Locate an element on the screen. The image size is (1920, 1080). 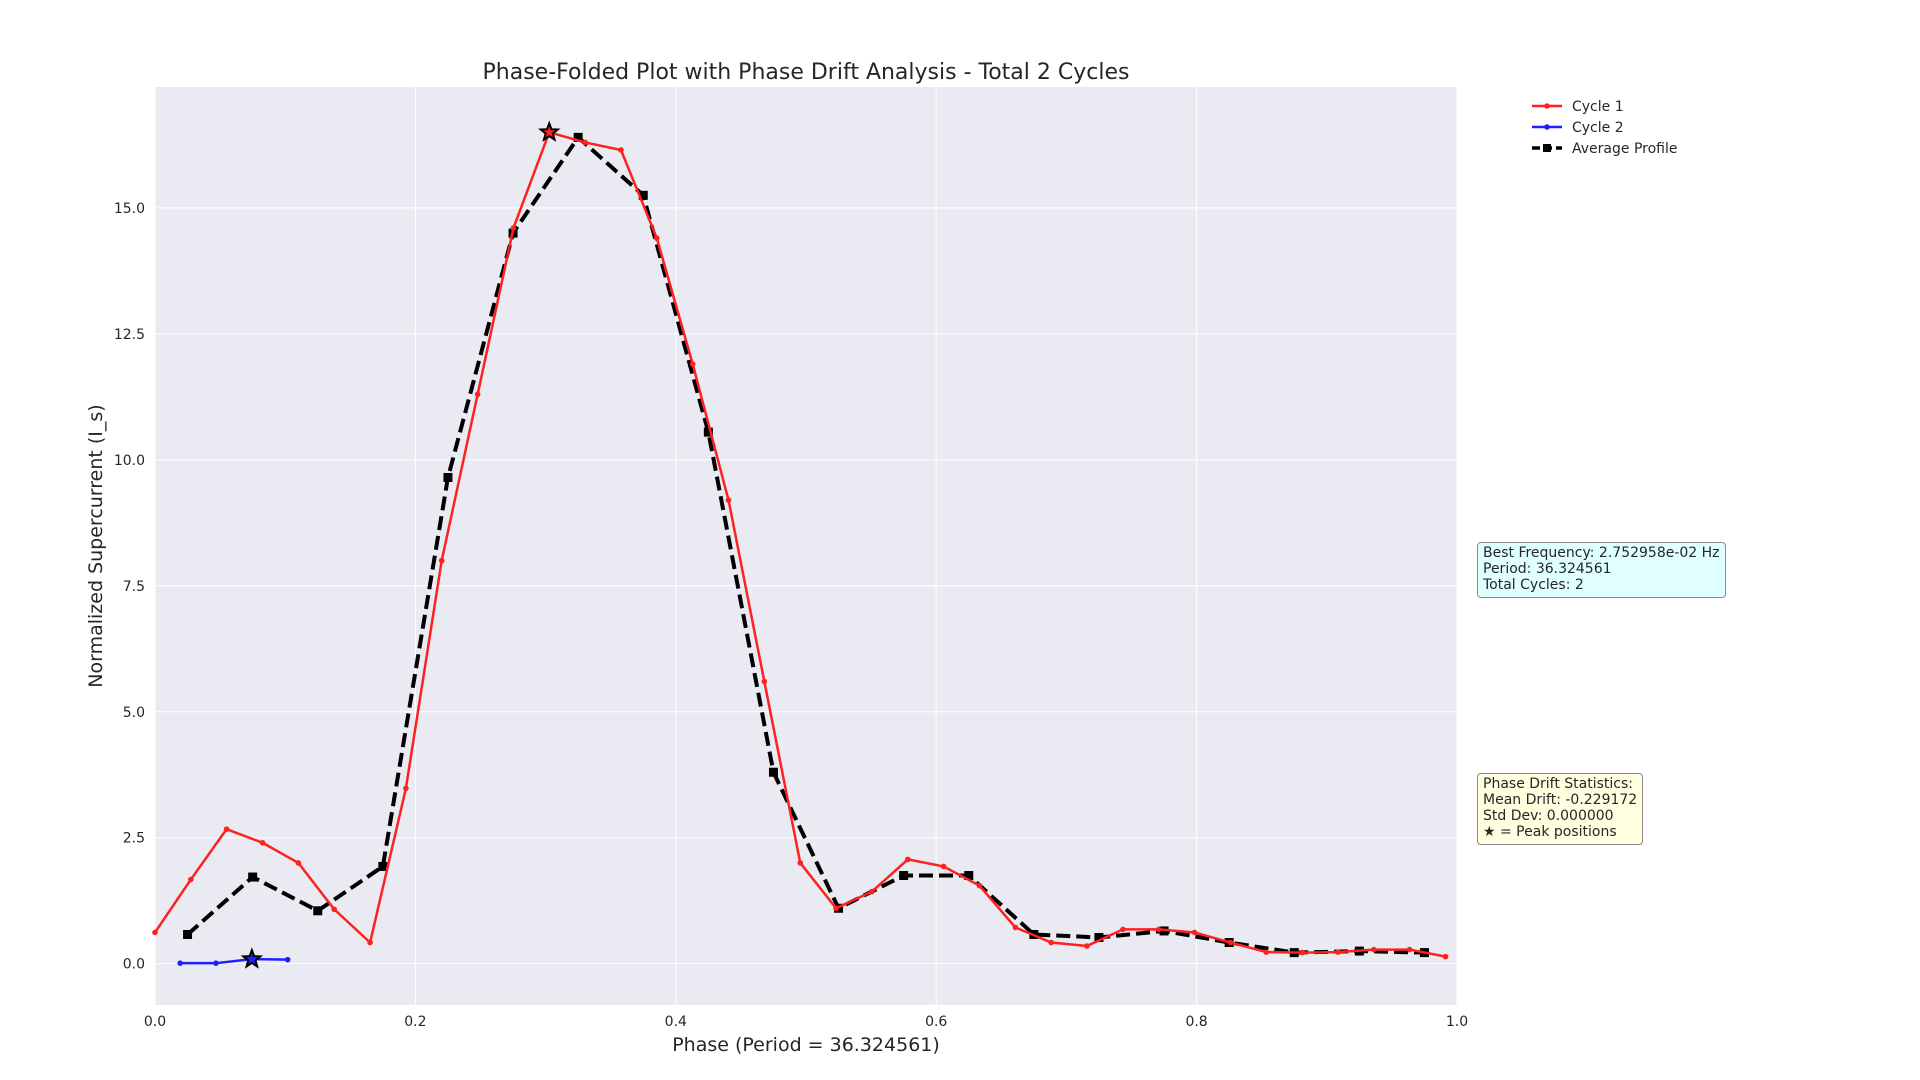
legend-label: Cycle 2 is located at coordinates (1598, 128).